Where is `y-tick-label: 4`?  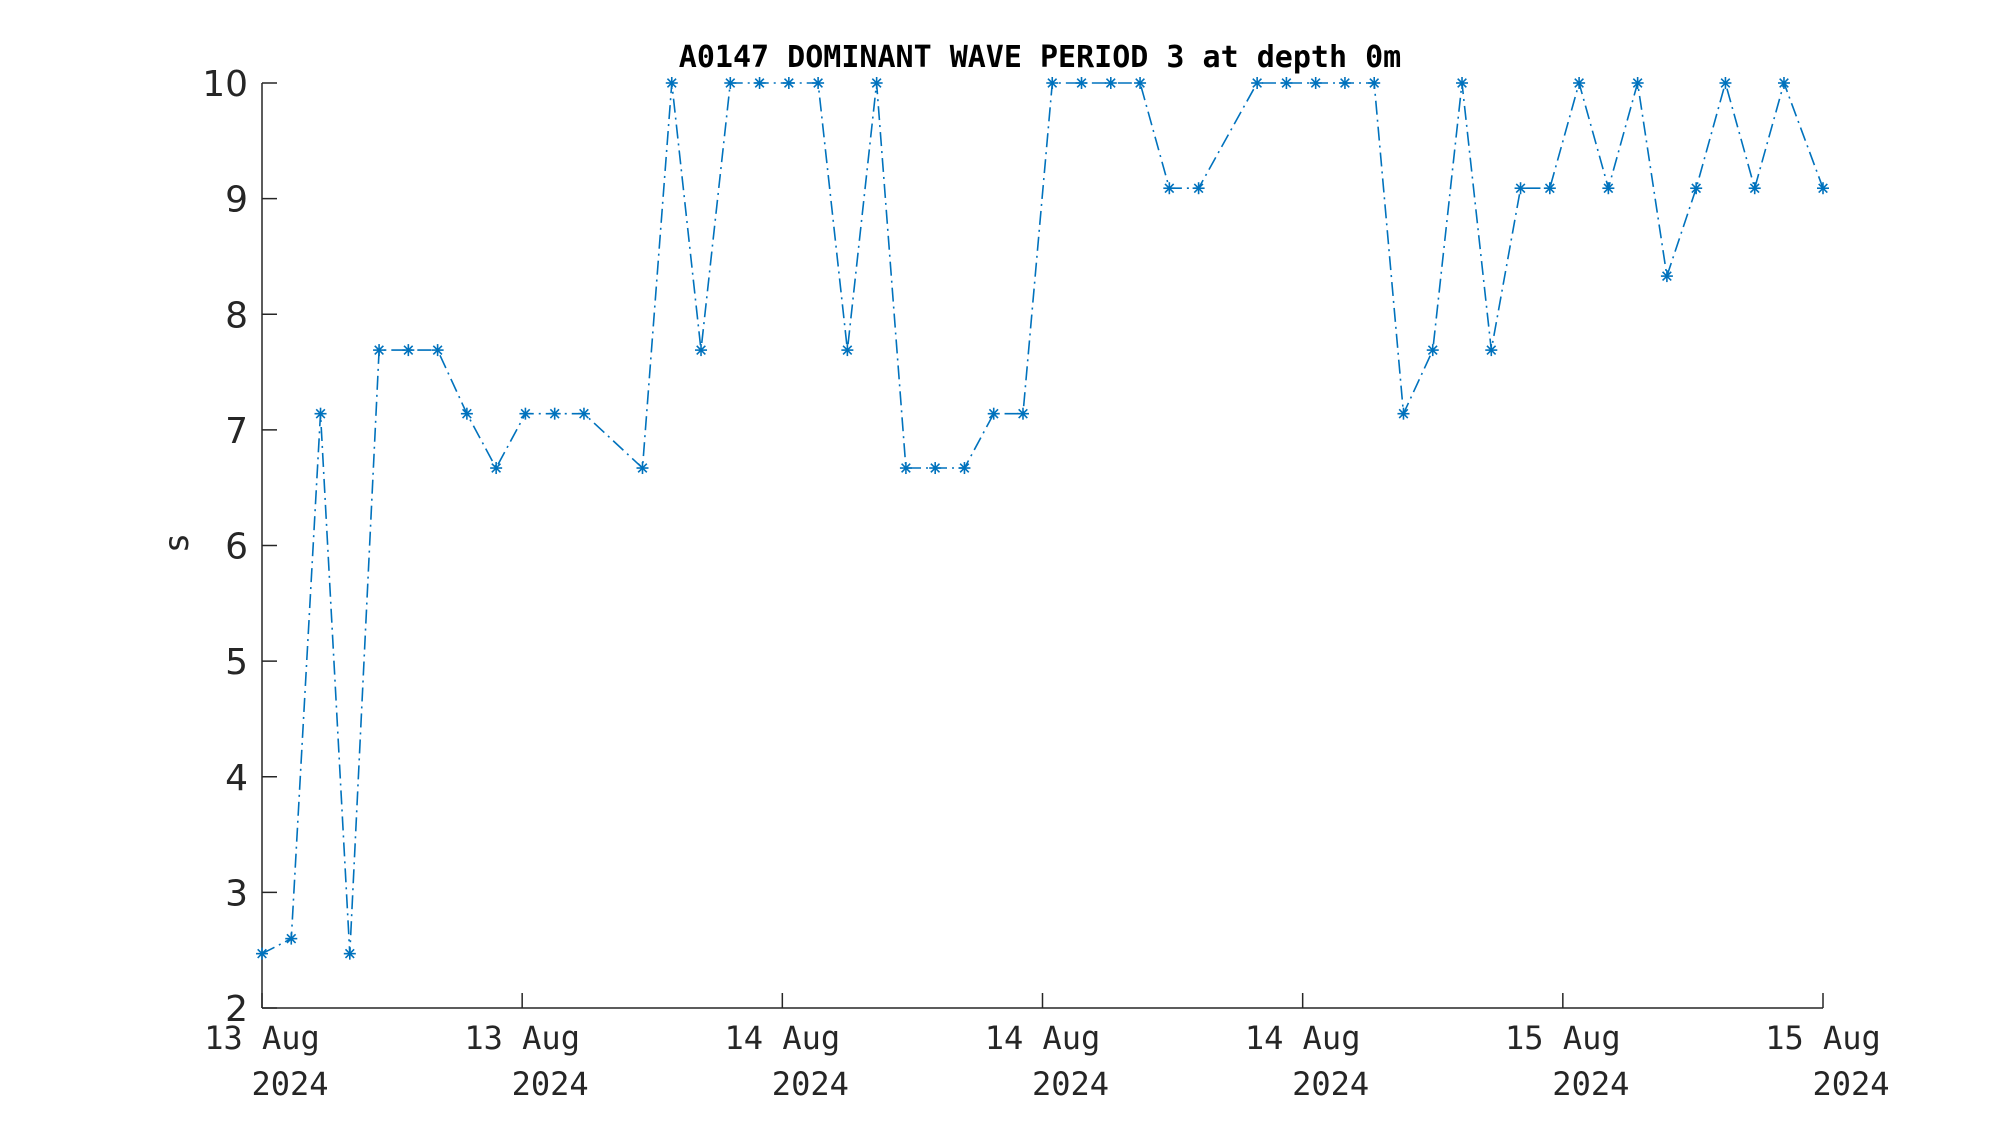
y-tick-label: 4 is located at coordinates (236, 778).